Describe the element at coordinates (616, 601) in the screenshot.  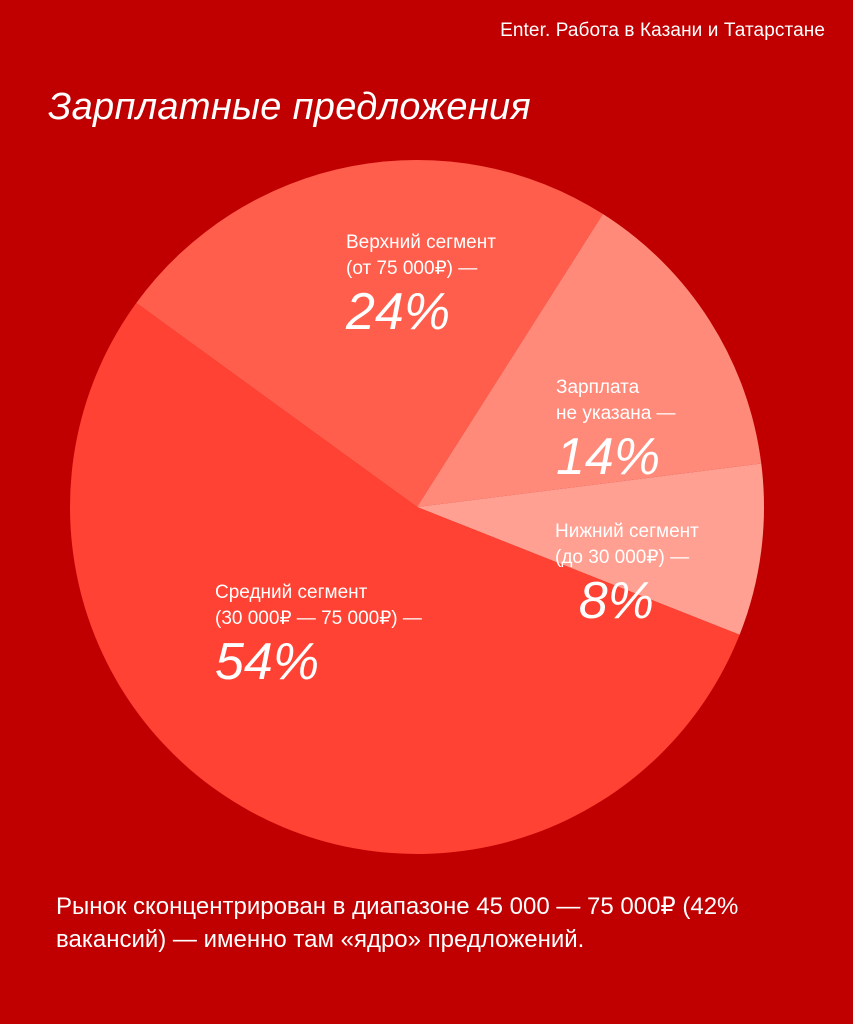
I see `slice-percent: 8%` at that location.